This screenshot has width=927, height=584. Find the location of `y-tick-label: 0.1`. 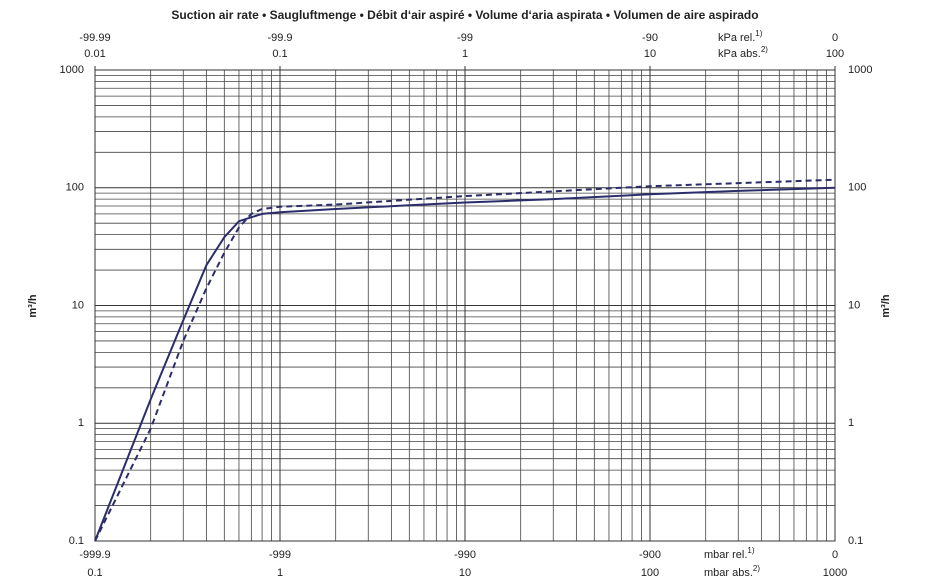

y-tick-label: 0.1 is located at coordinates (76, 541).